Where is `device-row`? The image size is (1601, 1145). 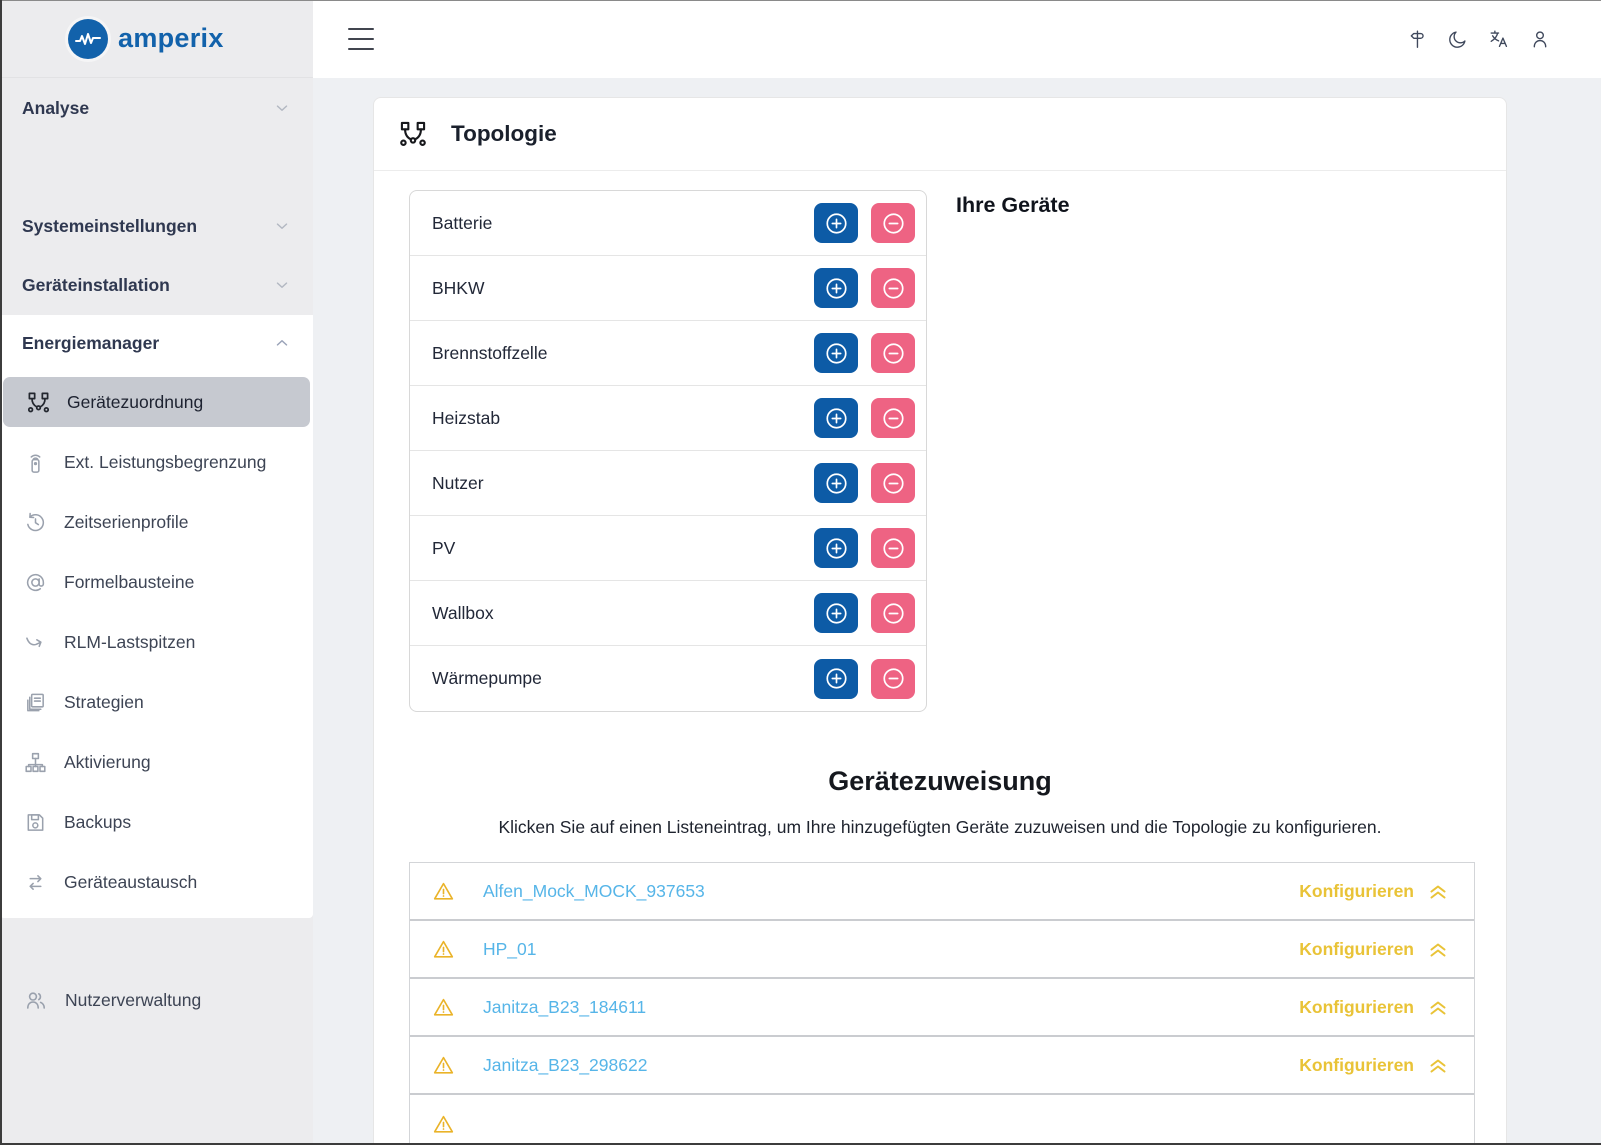
device-row is located at coordinates (942, 1120).